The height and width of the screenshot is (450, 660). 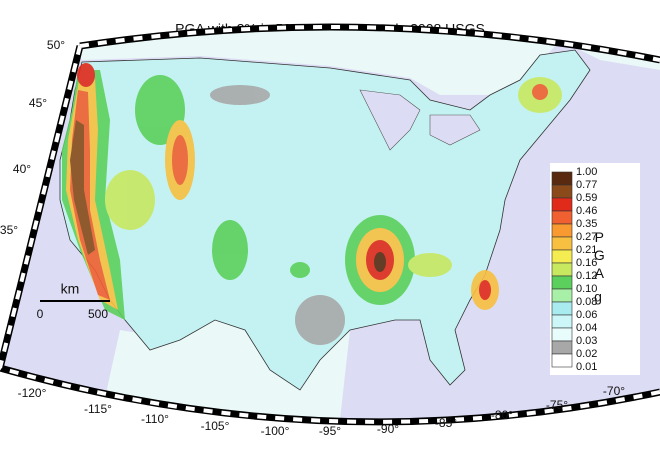 What do you see at coordinates (586, 341) in the screenshot?
I see `legend-label: 0.03` at bounding box center [586, 341].